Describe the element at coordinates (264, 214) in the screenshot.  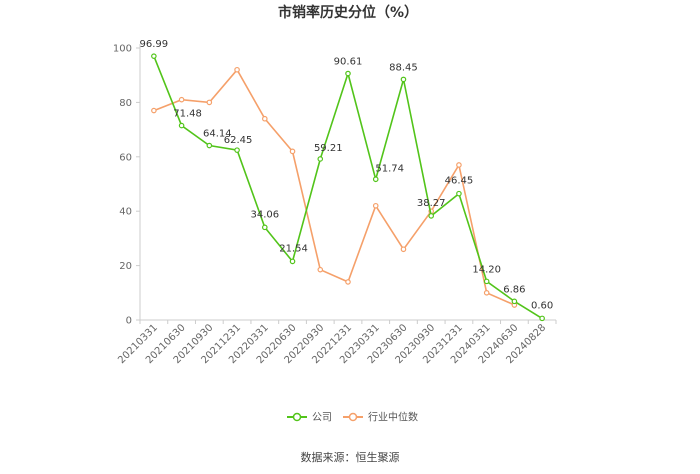
I see `data-label: 34.06` at that location.